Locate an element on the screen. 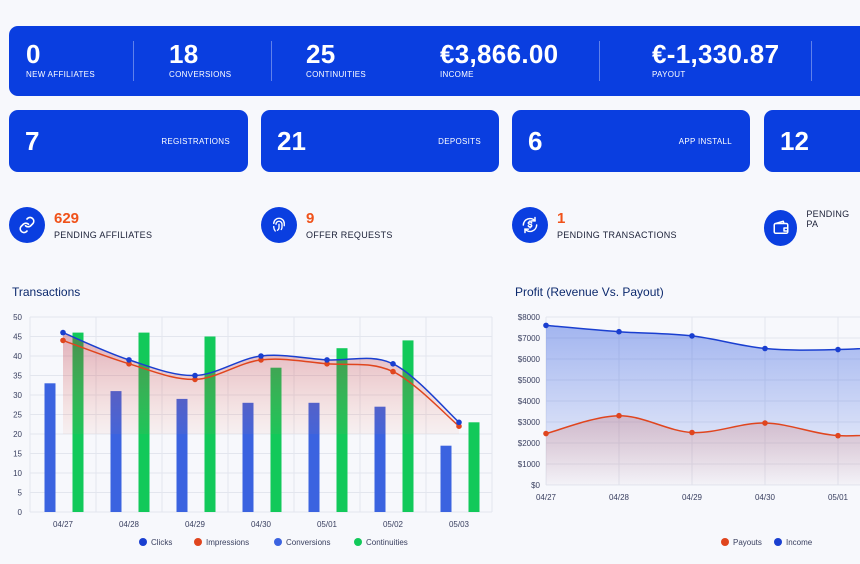  fingerprint-icon is located at coordinates (279, 225).